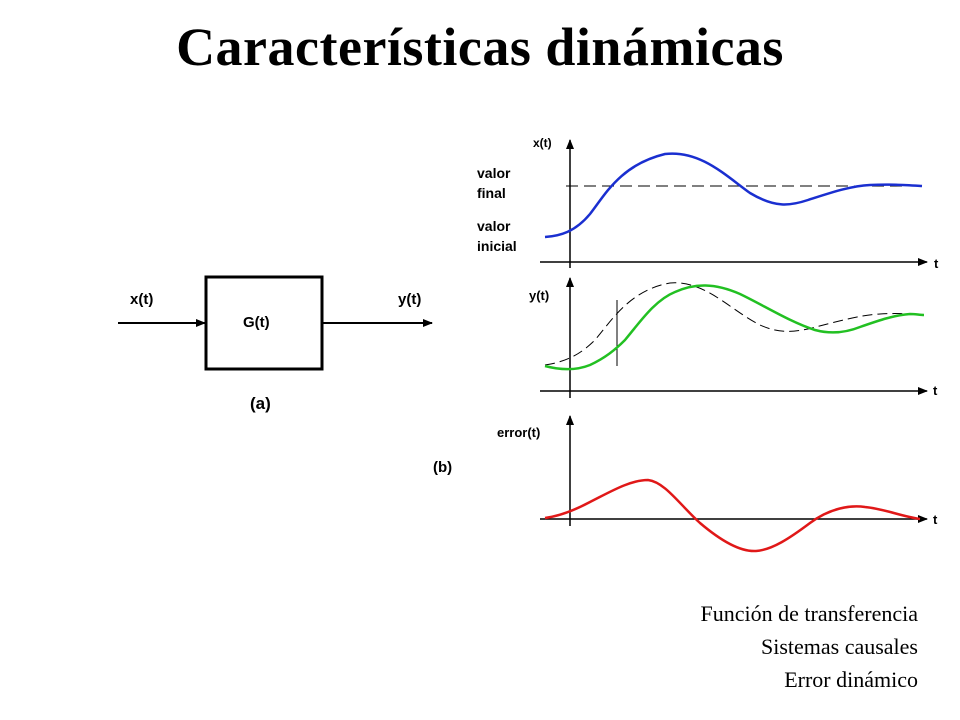  What do you see at coordinates (260, 403) in the screenshot?
I see `caption-a: (a)` at bounding box center [260, 403].